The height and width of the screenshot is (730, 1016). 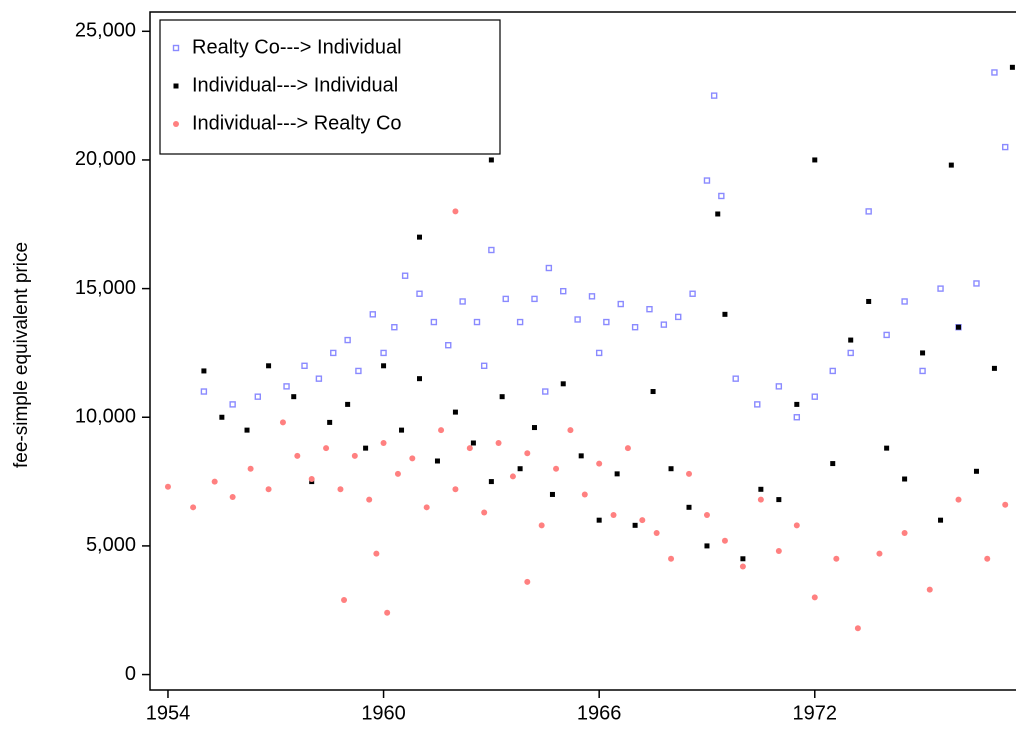 I want to click on y-tick-label: 0, so click(x=130, y=674).